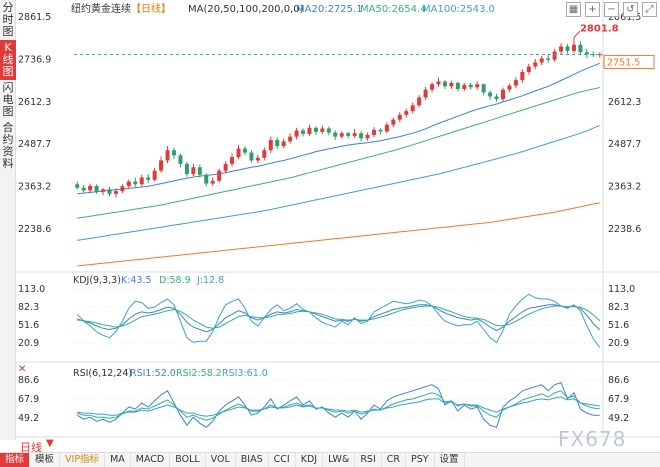 This screenshot has width=660, height=467. I want to click on toolbar-item-12: CR, so click(394, 460).